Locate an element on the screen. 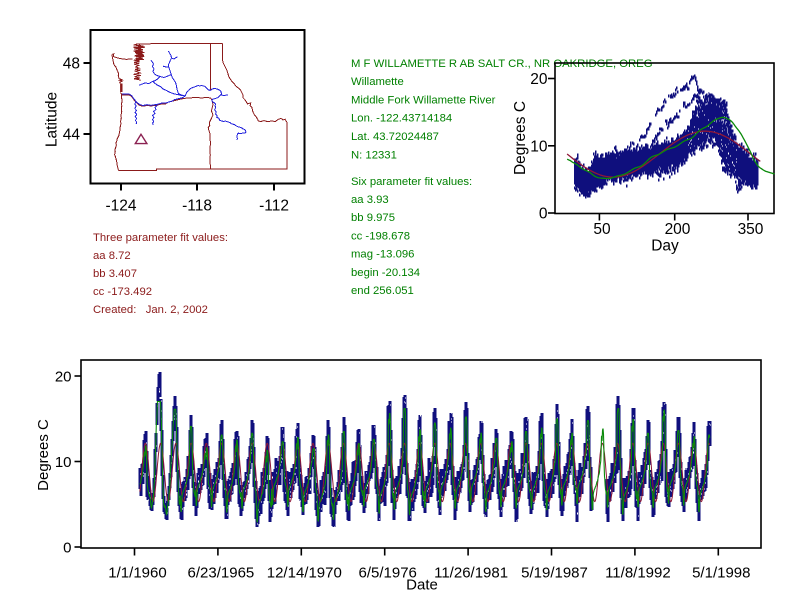 Image resolution: width=792 pixels, height=611 pixels. svg-text: Three parameter fit values: is located at coordinates (160, 238).